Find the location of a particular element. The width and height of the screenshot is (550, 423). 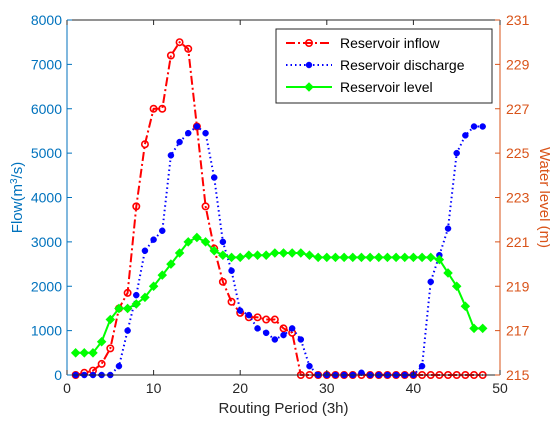

right-y-tick-label: 219 is located at coordinates (518, 286).